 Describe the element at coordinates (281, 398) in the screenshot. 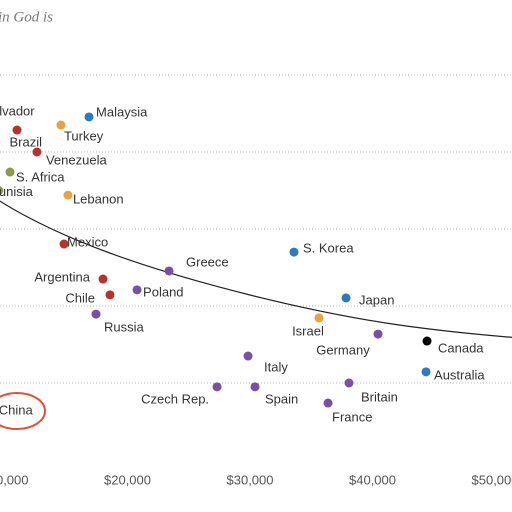

I see `point-label: Spain` at that location.